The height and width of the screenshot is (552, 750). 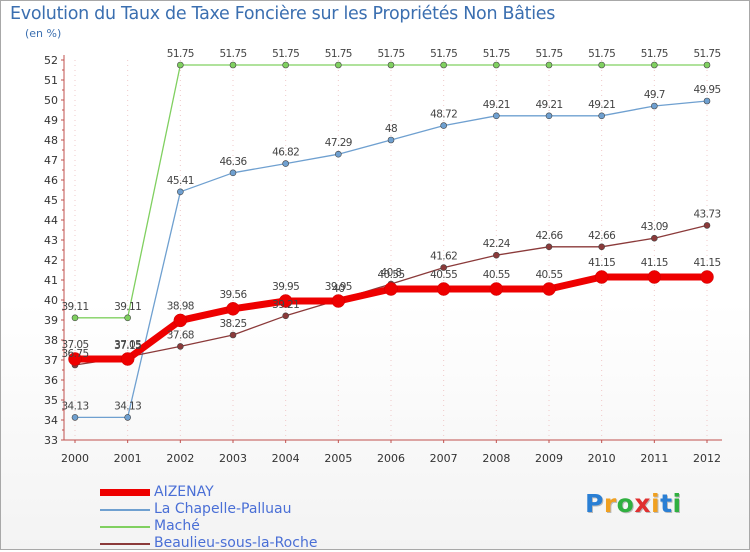 I want to click on data-label: 37.15, so click(x=127, y=346).